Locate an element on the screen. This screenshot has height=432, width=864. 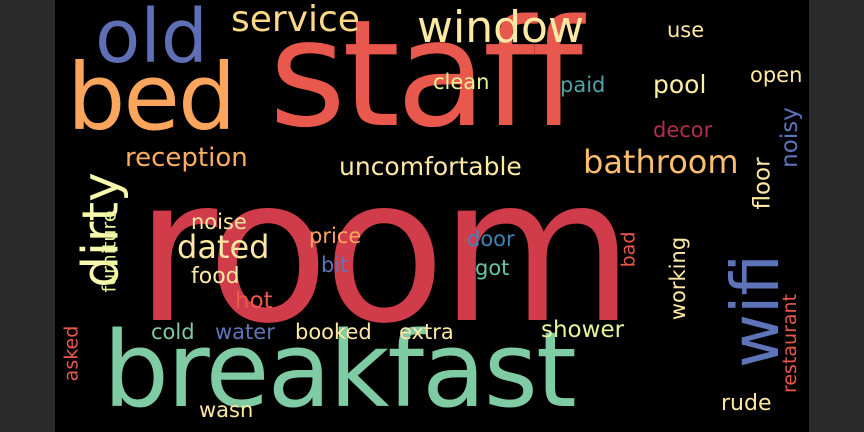
word-furniture: furniture is located at coordinates (109, 251).